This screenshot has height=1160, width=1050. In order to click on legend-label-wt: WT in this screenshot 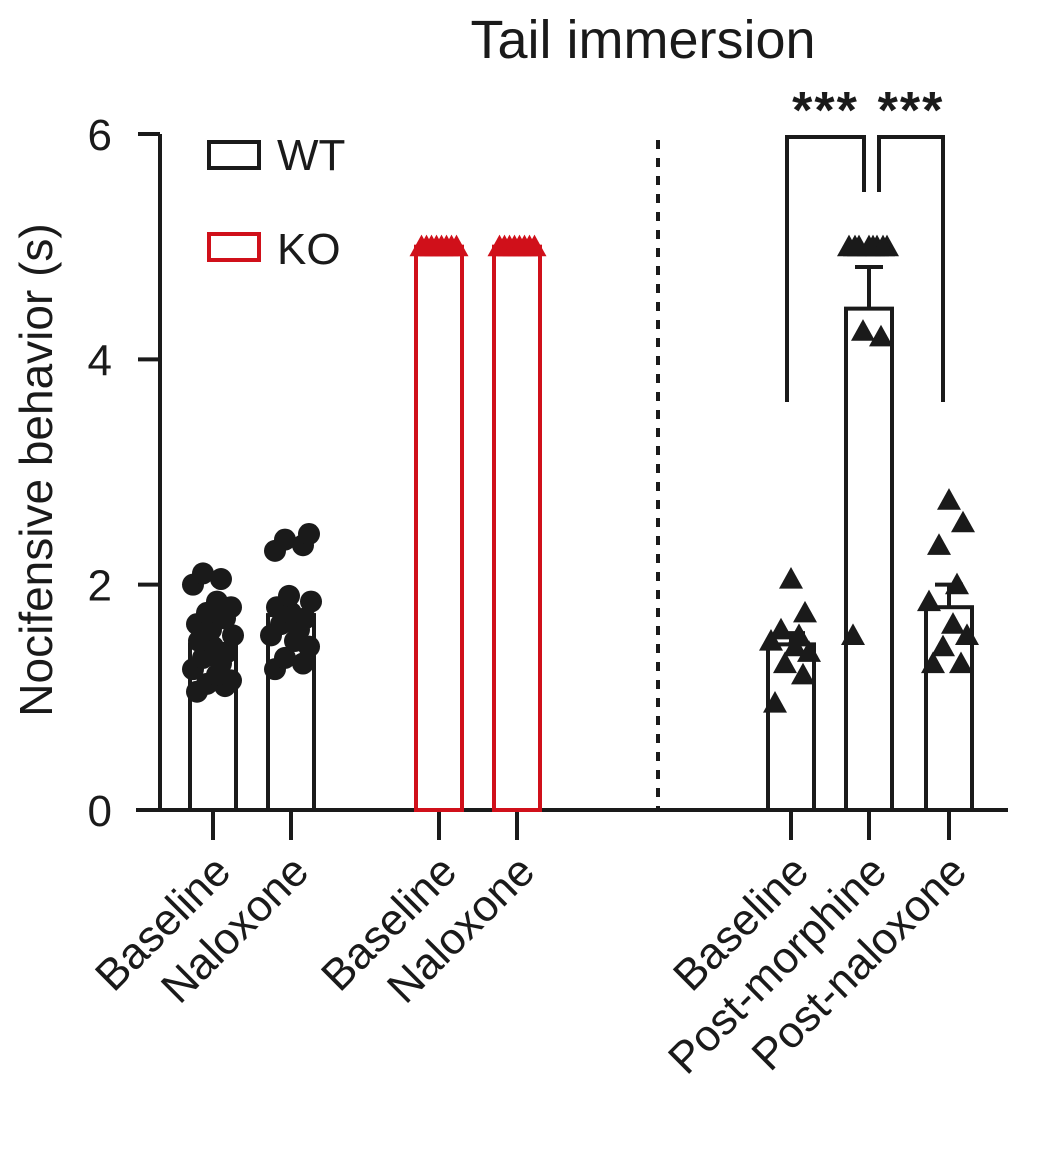, I will do `click(311, 155)`.